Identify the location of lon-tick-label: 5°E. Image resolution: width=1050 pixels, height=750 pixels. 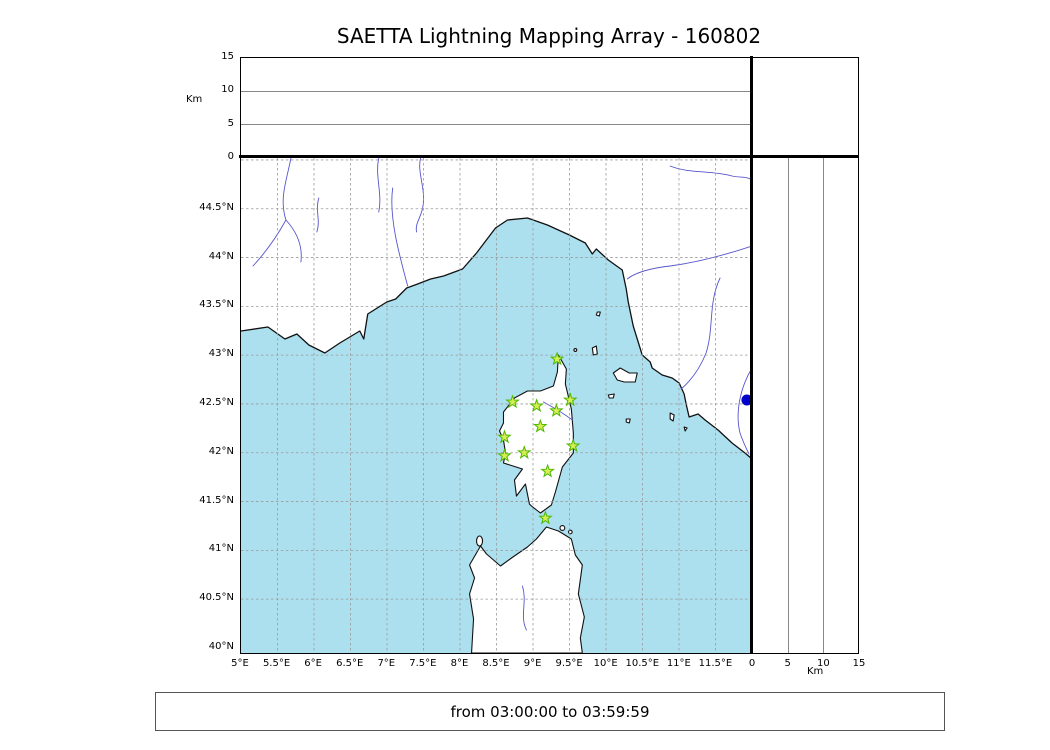
(240, 663).